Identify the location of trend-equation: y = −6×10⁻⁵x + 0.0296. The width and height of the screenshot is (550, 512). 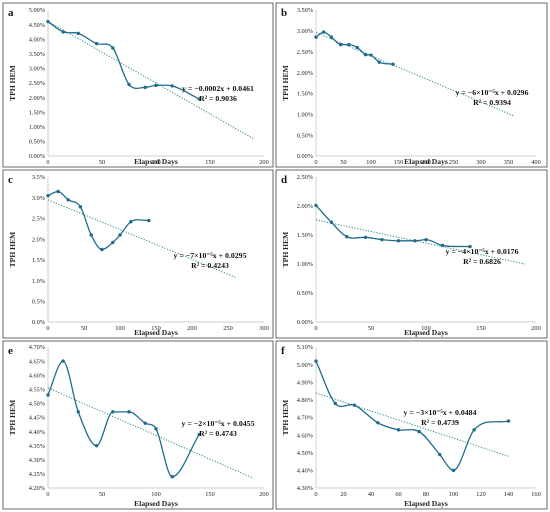
(492, 92).